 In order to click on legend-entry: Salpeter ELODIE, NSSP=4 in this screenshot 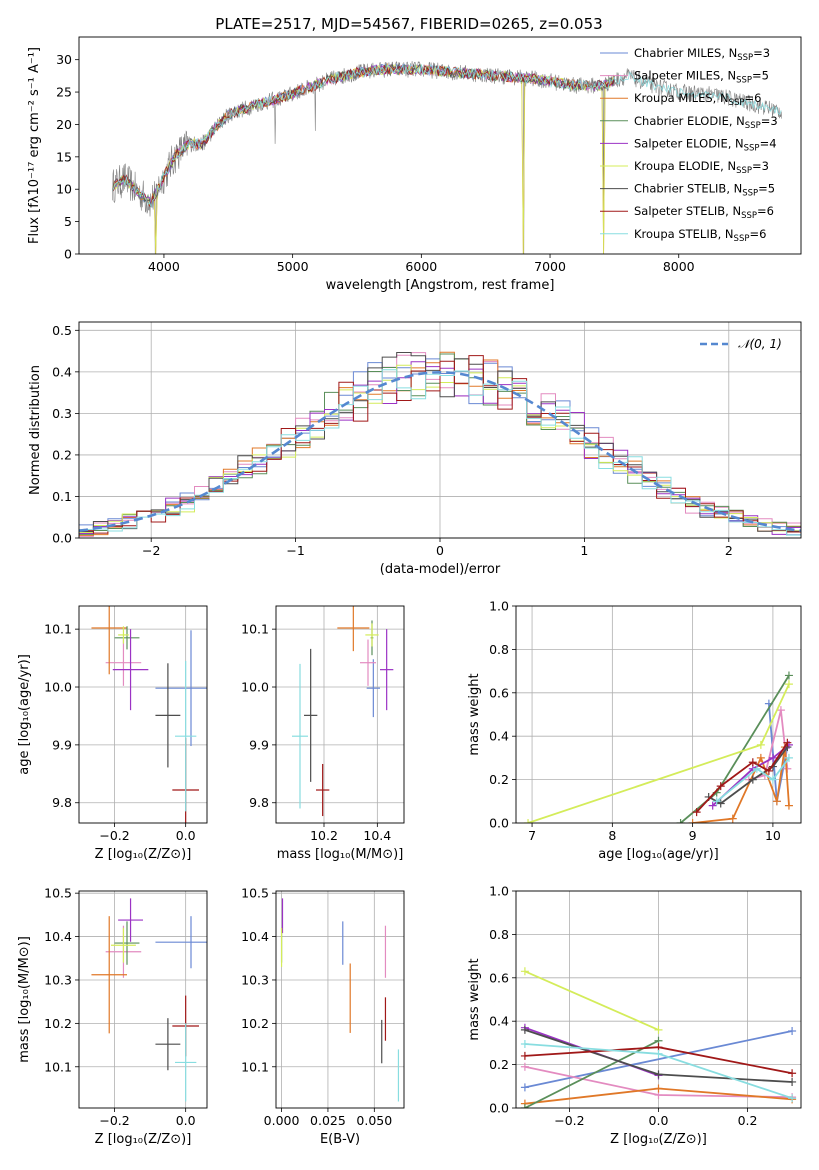, I will do `click(705, 144)`.